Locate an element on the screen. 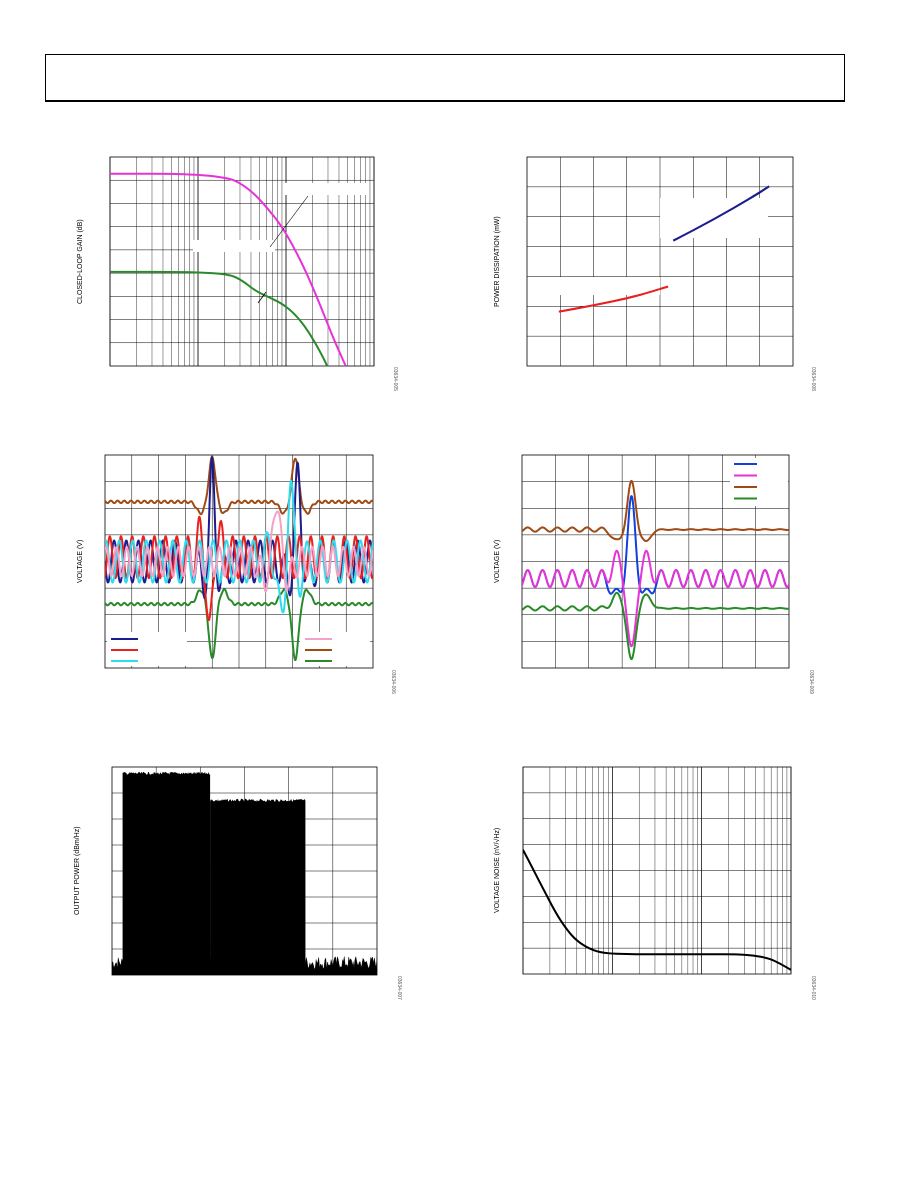  c3-figure-id: 03634-006 is located at coordinates (393, 682).